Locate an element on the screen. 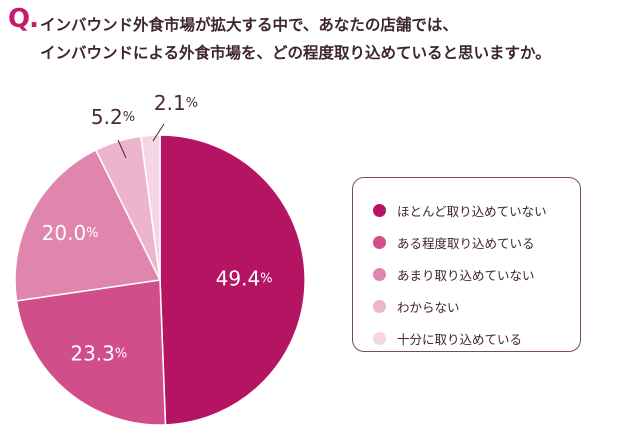 This screenshot has height=443, width=620. legend-item-4: わからない is located at coordinates (416, 306).